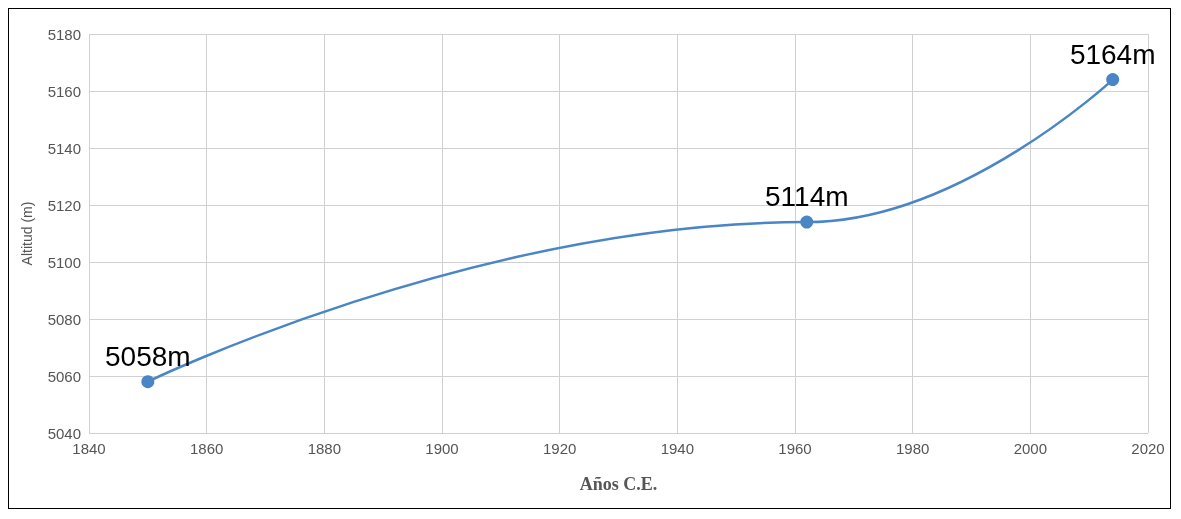  I want to click on data-label: 5164m, so click(1112, 54).